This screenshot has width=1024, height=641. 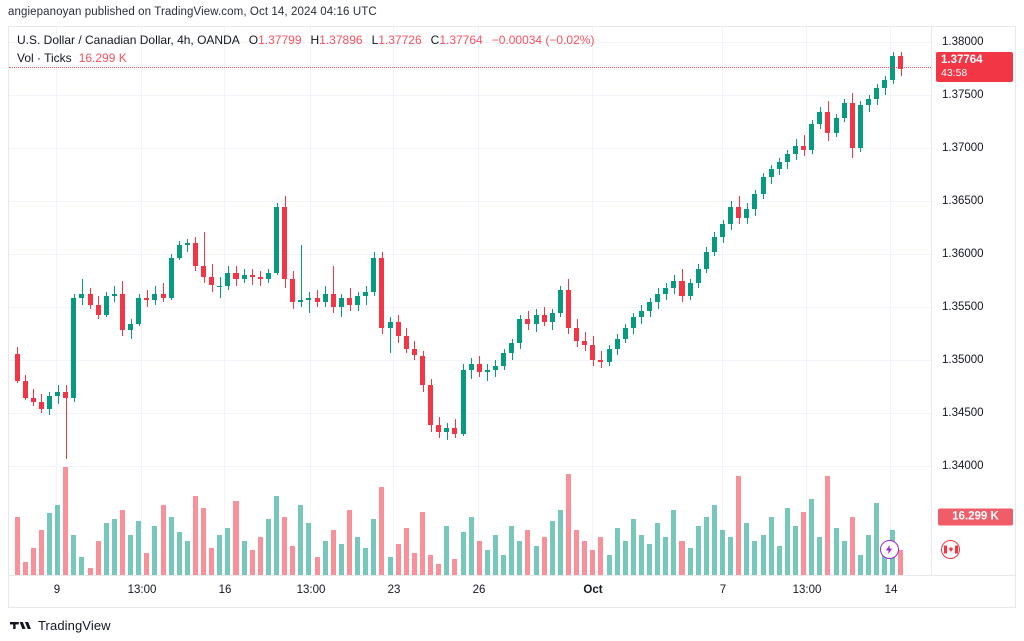 What do you see at coordinates (470, 67) in the screenshot?
I see `current-price-line` at bounding box center [470, 67].